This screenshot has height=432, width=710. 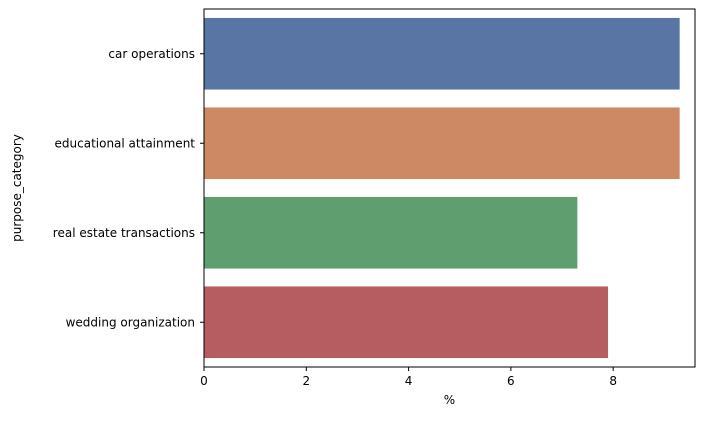 I want to click on bar-real-estate-transactions, so click(x=391, y=232).